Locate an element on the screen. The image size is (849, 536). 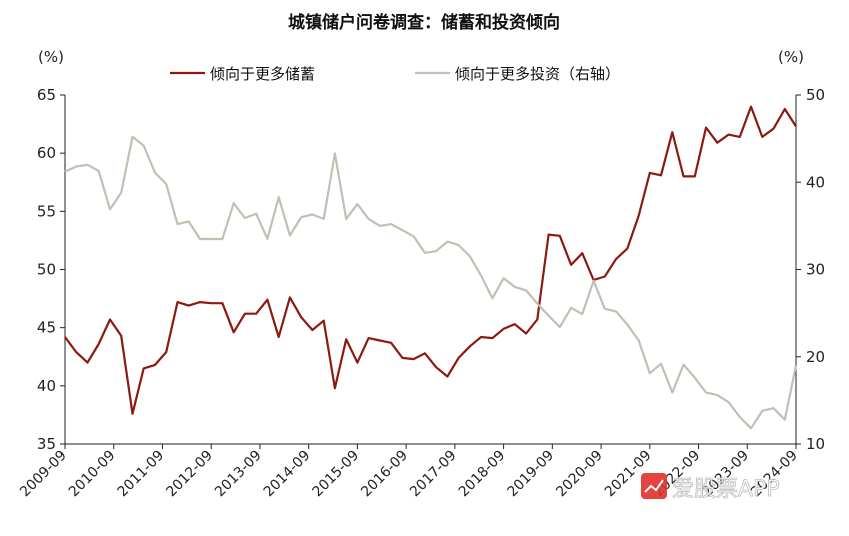
left-y-tick-label: 55 is located at coordinates (46, 211).